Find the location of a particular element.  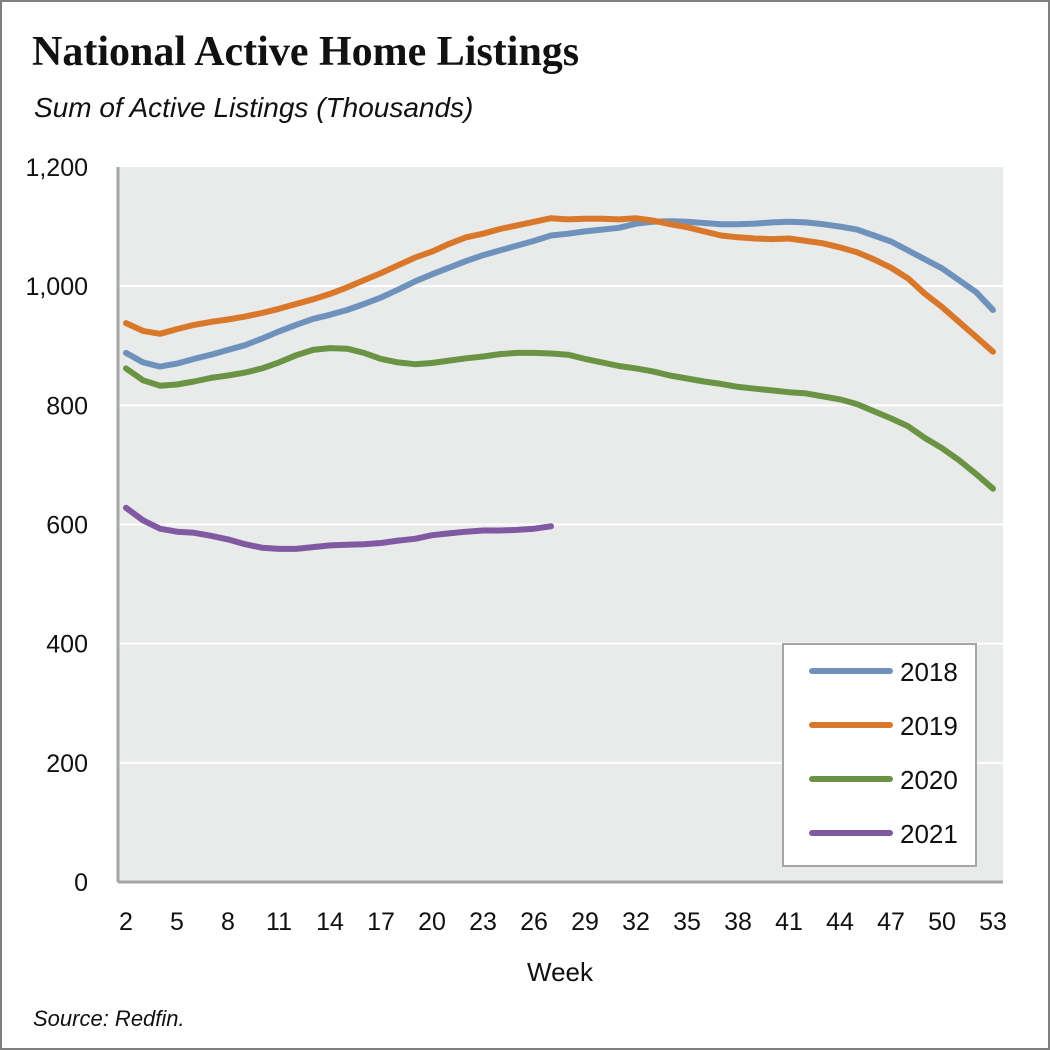

y-tick-label: 200 is located at coordinates (67, 764).